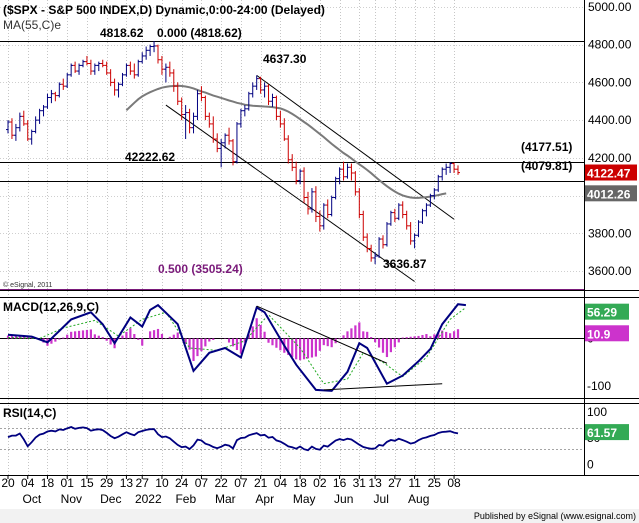  I want to click on macd-trend-line, so click(383, 387).